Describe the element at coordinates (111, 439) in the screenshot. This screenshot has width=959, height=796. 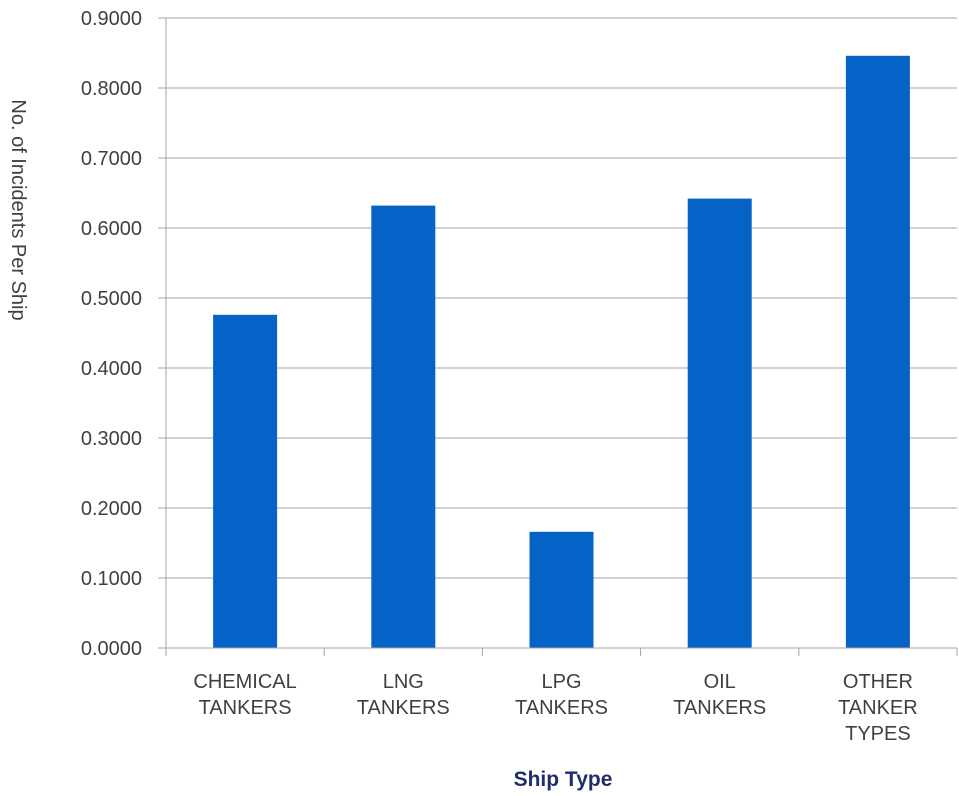
I see `y-tick-label: 0.3000` at that location.